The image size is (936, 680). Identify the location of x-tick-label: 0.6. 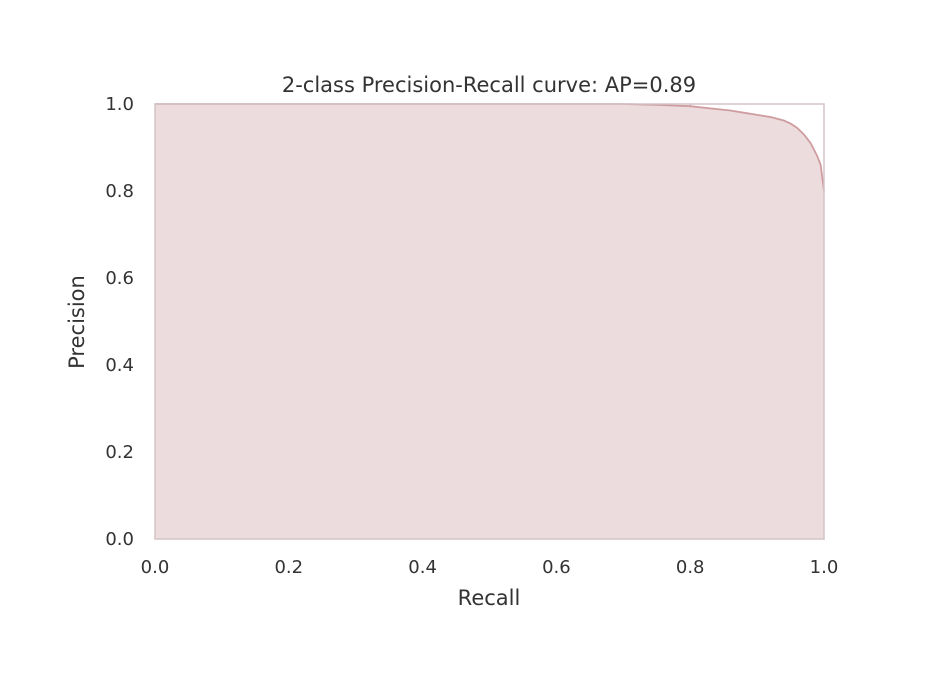
(556, 567).